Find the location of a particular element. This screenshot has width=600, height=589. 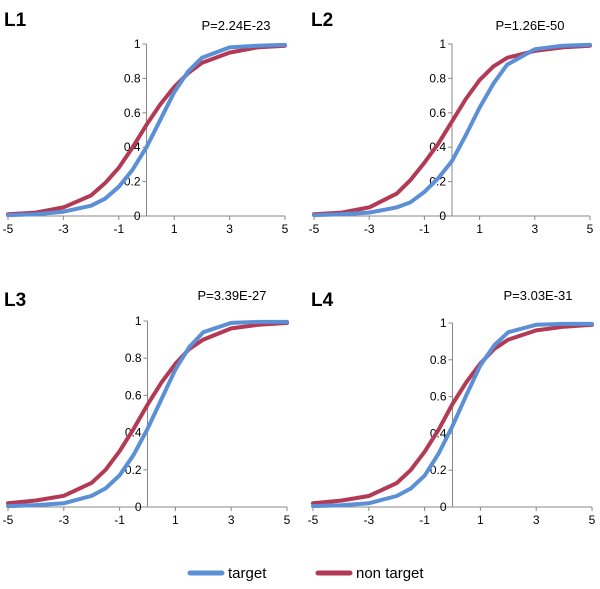

p-value-annotation: P=1.26E-50 is located at coordinates (529, 25).